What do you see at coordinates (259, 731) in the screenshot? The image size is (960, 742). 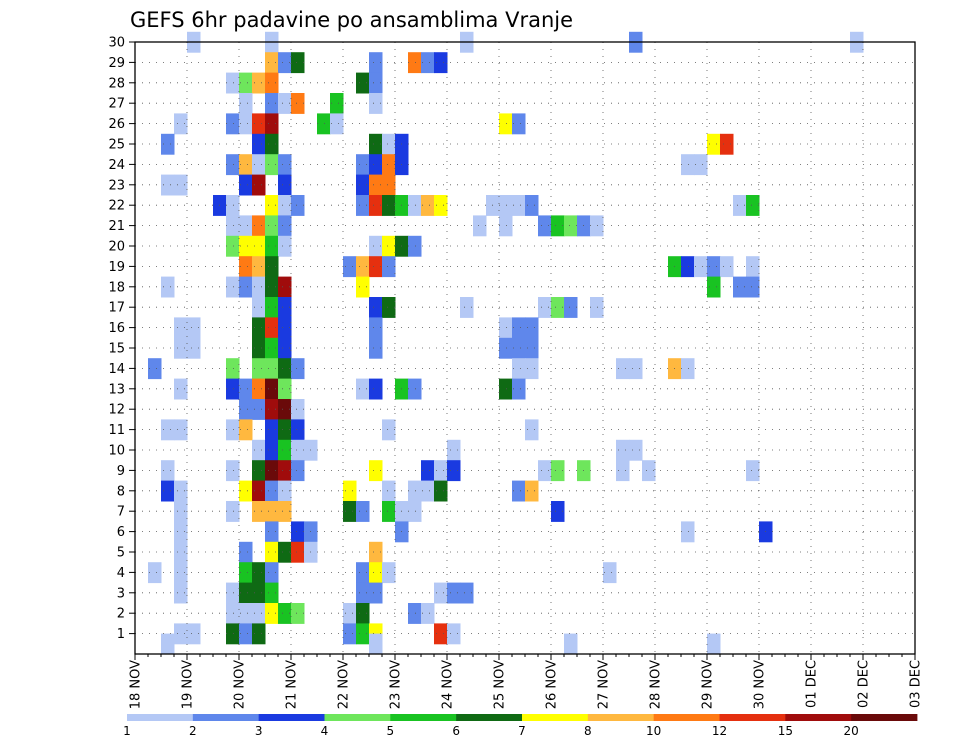 I see `colorbar-label: 3` at bounding box center [259, 731].